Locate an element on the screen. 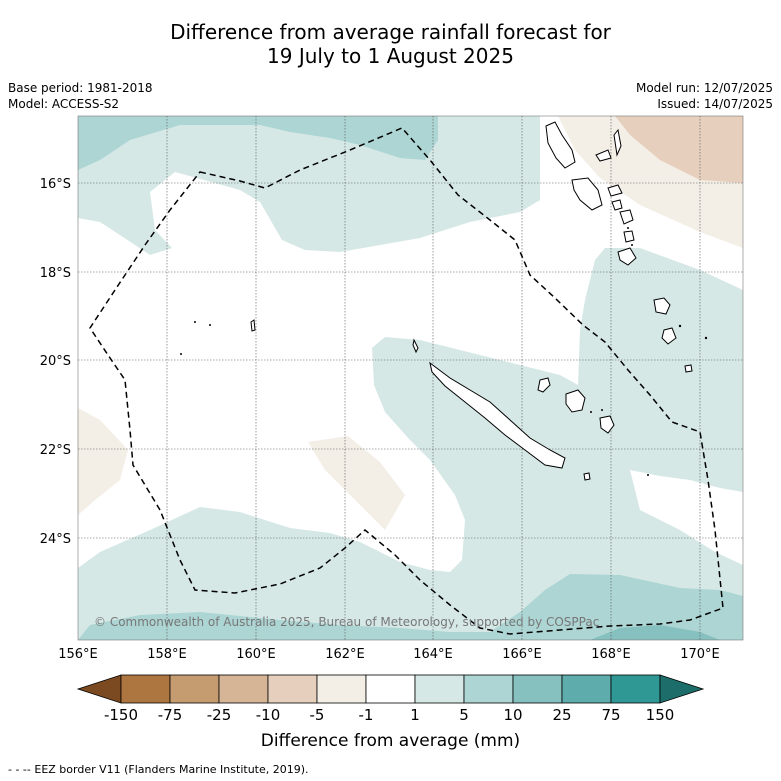  colorbar-label: -1 is located at coordinates (366, 715).